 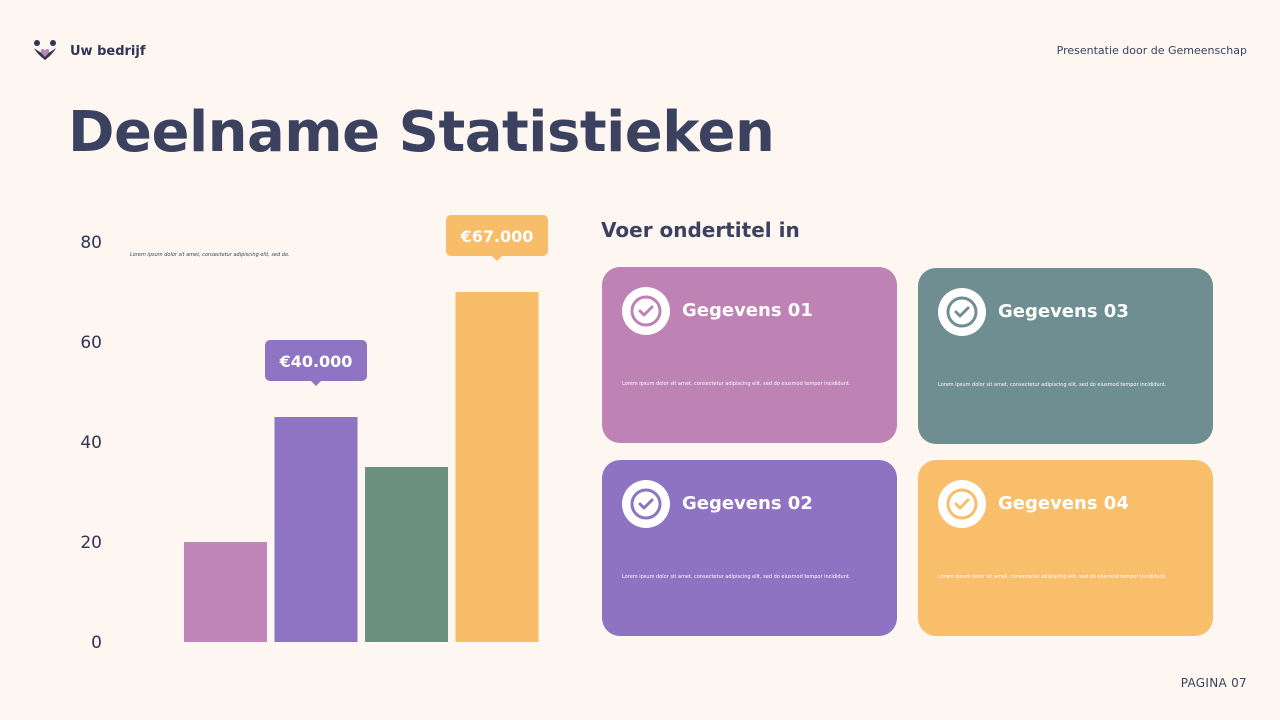 What do you see at coordinates (45, 50) in the screenshot?
I see `heart-people-icon` at bounding box center [45, 50].